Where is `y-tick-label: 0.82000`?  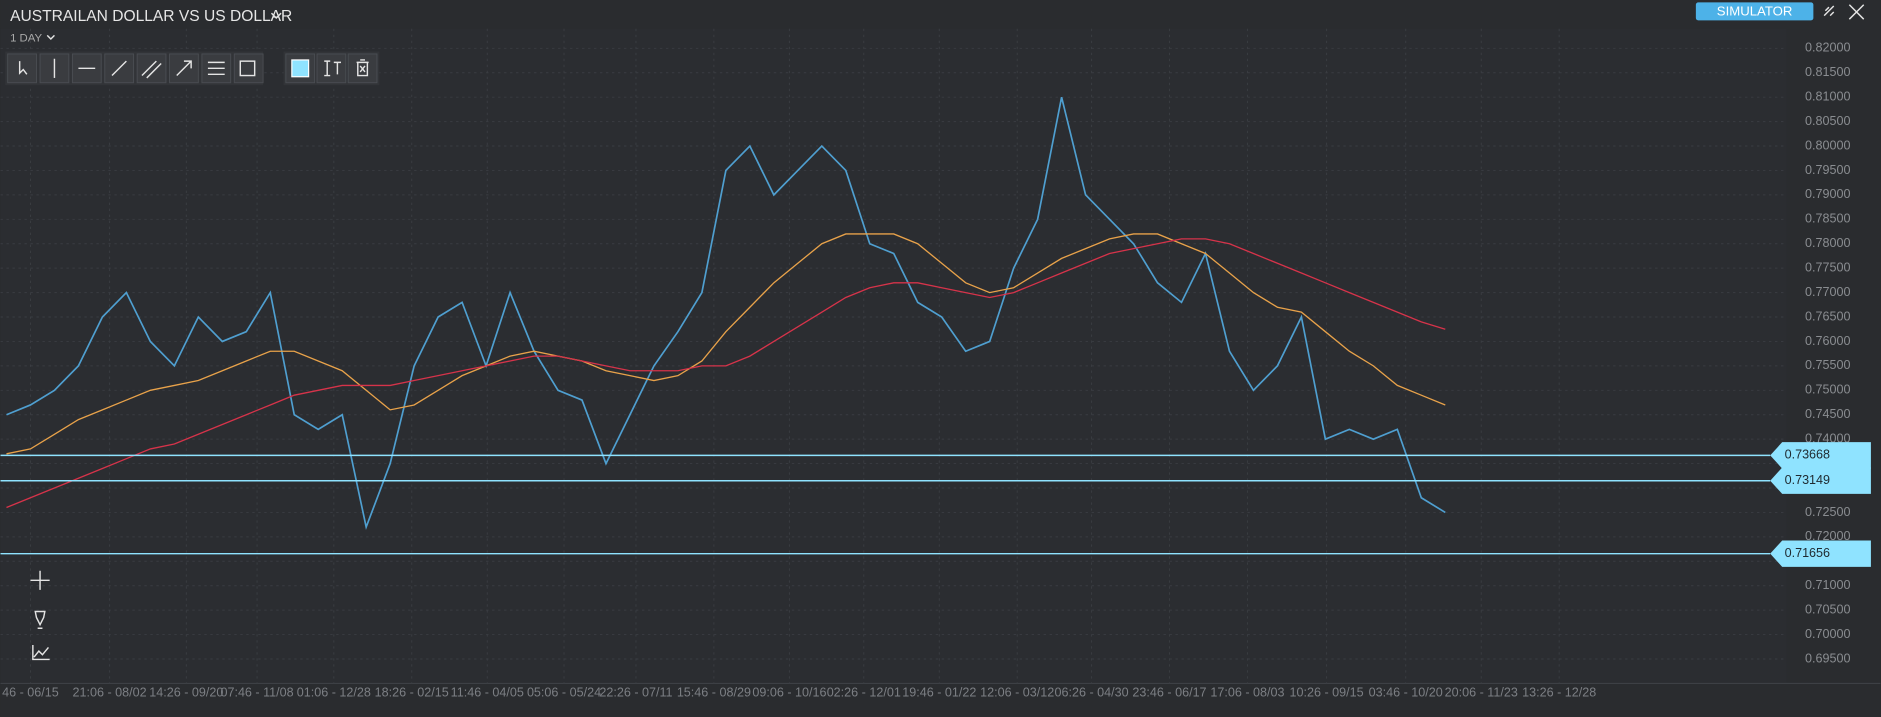
y-tick-label: 0.82000 is located at coordinates (1827, 48).